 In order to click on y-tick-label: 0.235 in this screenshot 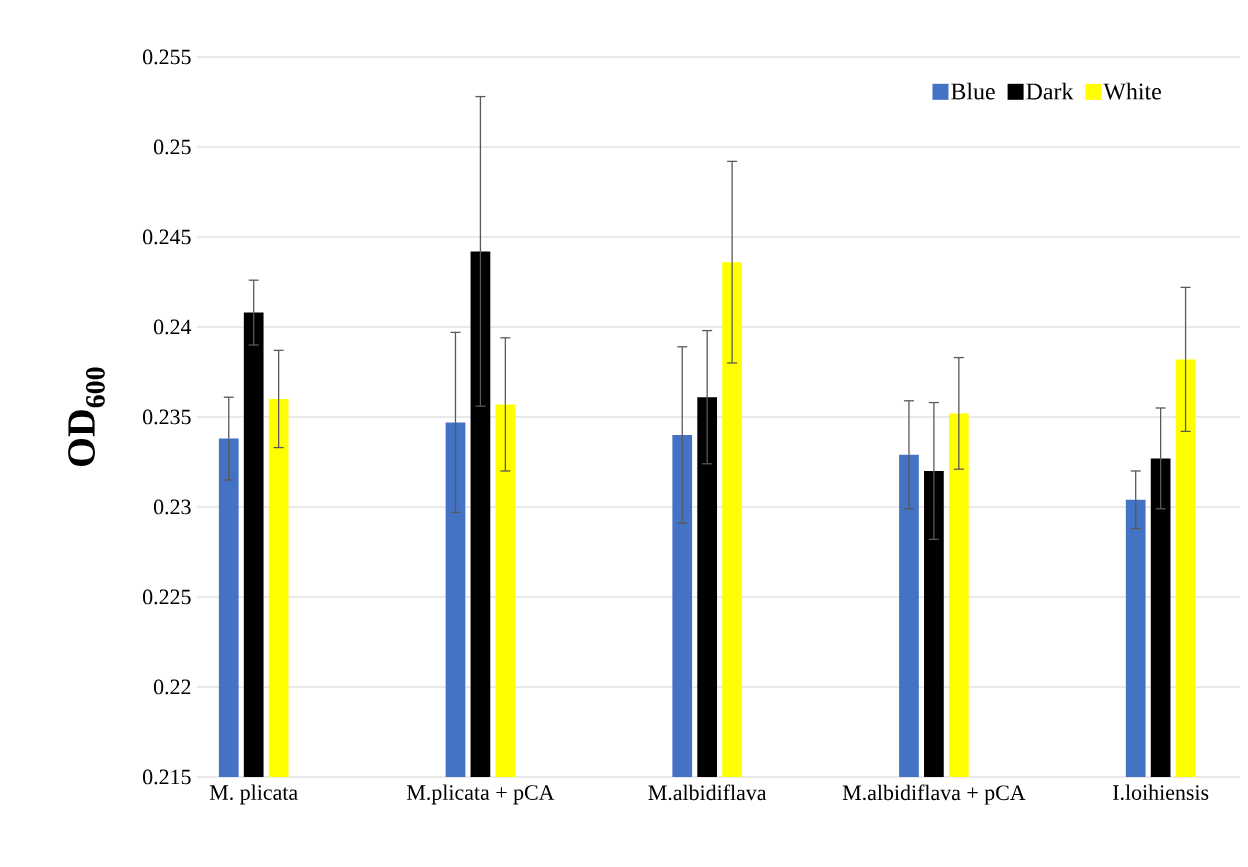, I will do `click(167, 417)`.